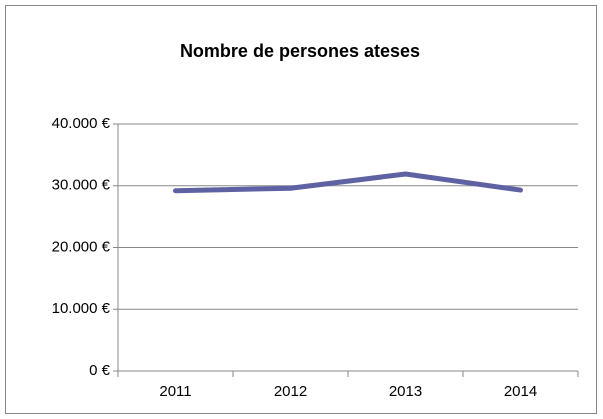  Describe the element at coordinates (300, 51) in the screenshot. I see `chart-title: Nombre de persones ateses` at that location.